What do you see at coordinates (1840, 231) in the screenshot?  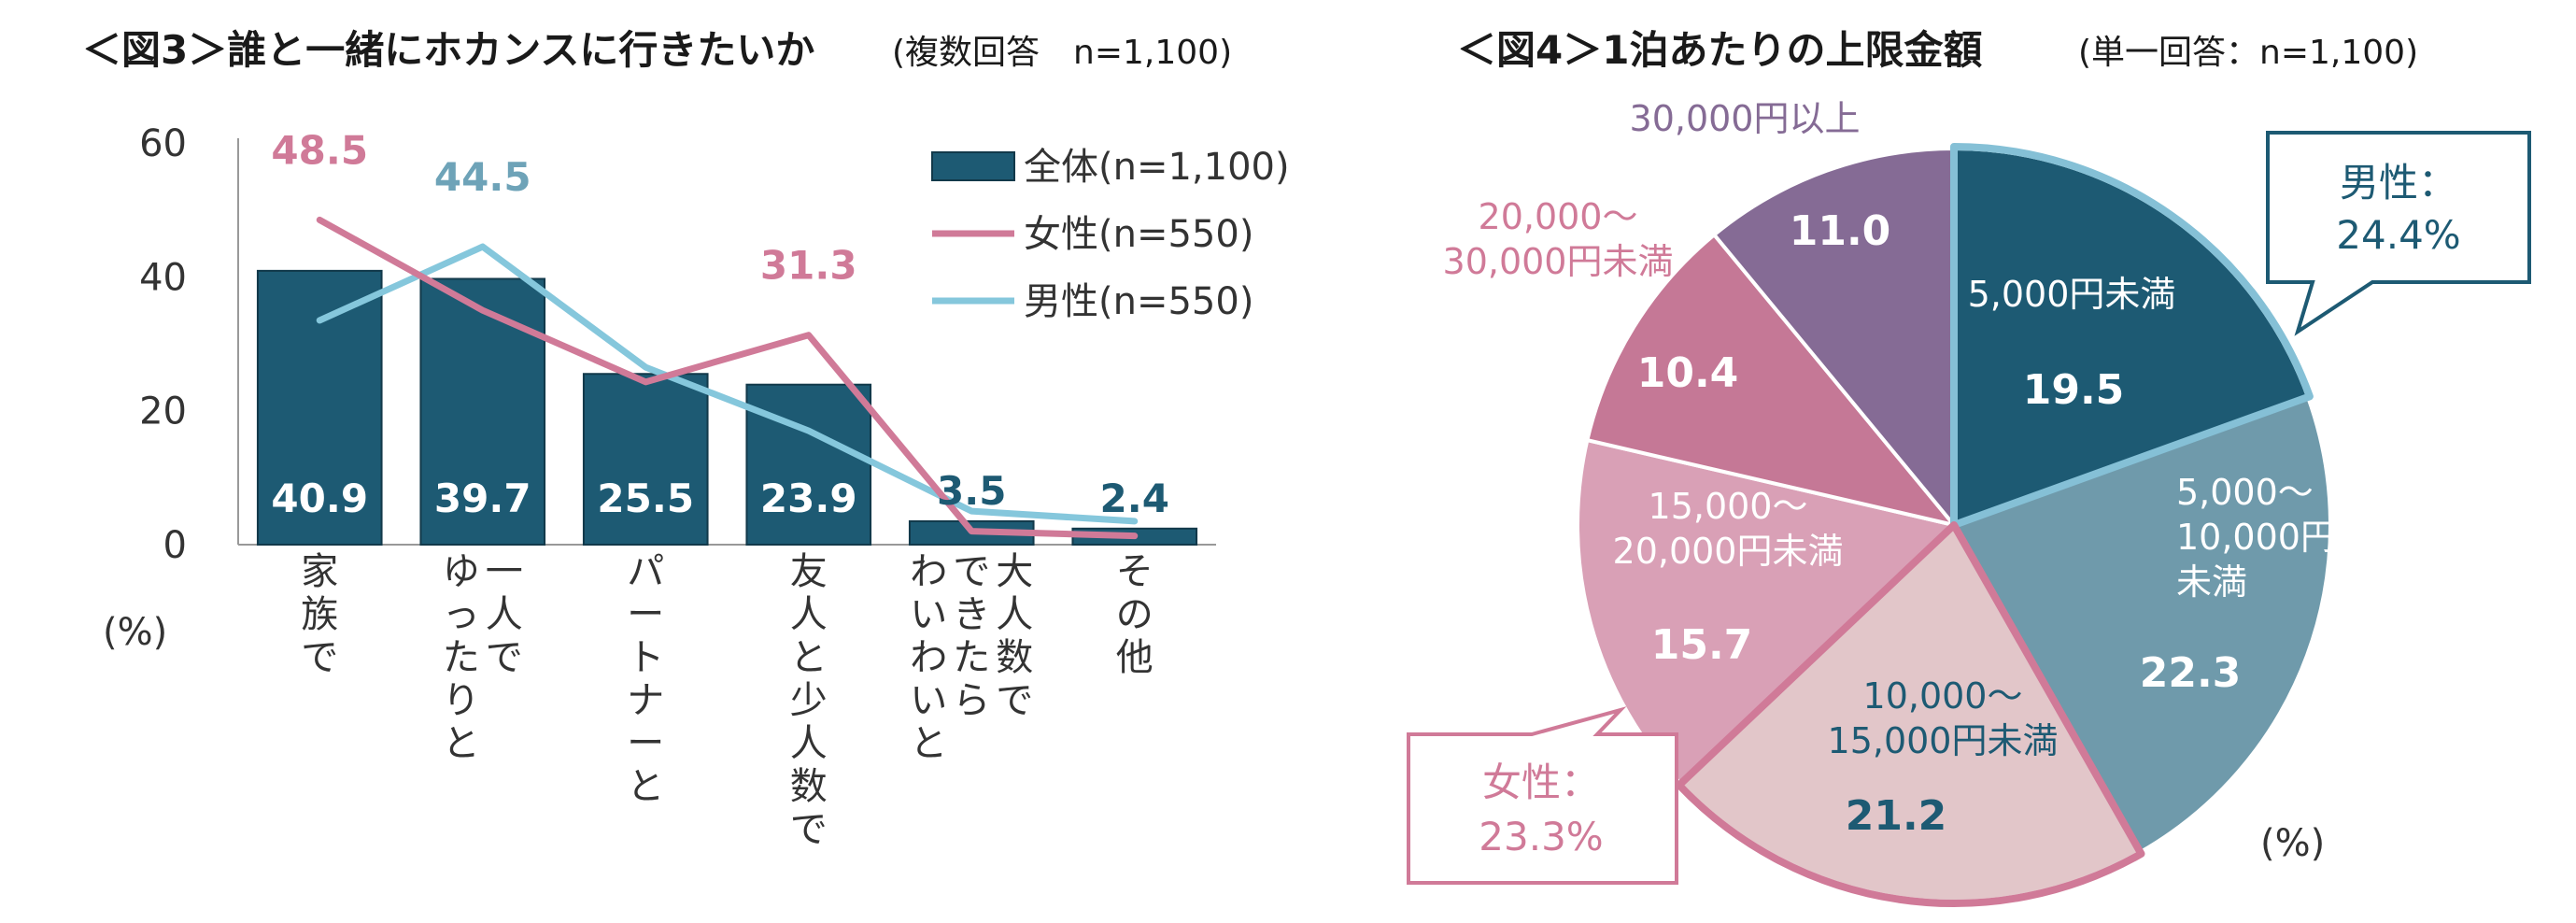 I see `pie-value-label: 11.0` at bounding box center [1840, 231].